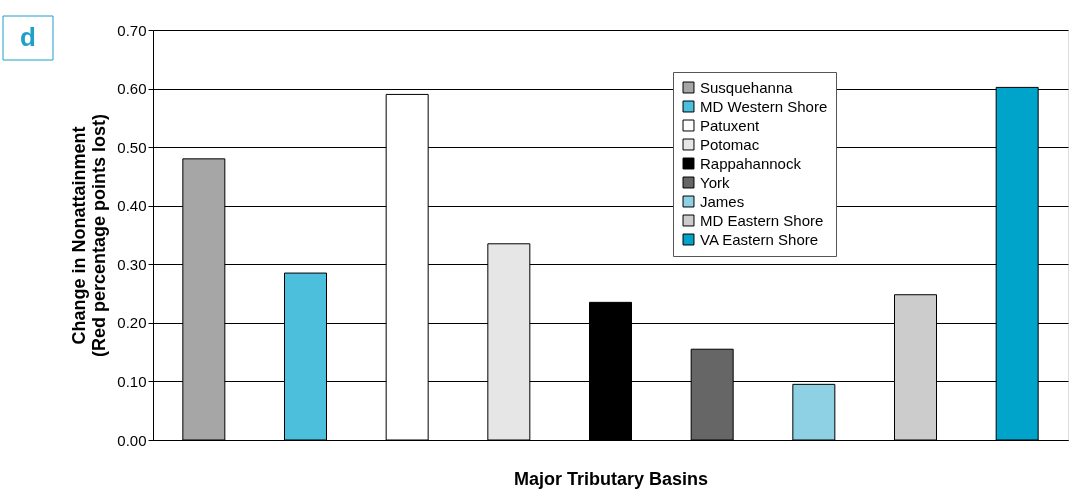 The height and width of the screenshot is (500, 1078). Describe the element at coordinates (132, 381) in the screenshot. I see `y-tick-label: 0.10` at that location.